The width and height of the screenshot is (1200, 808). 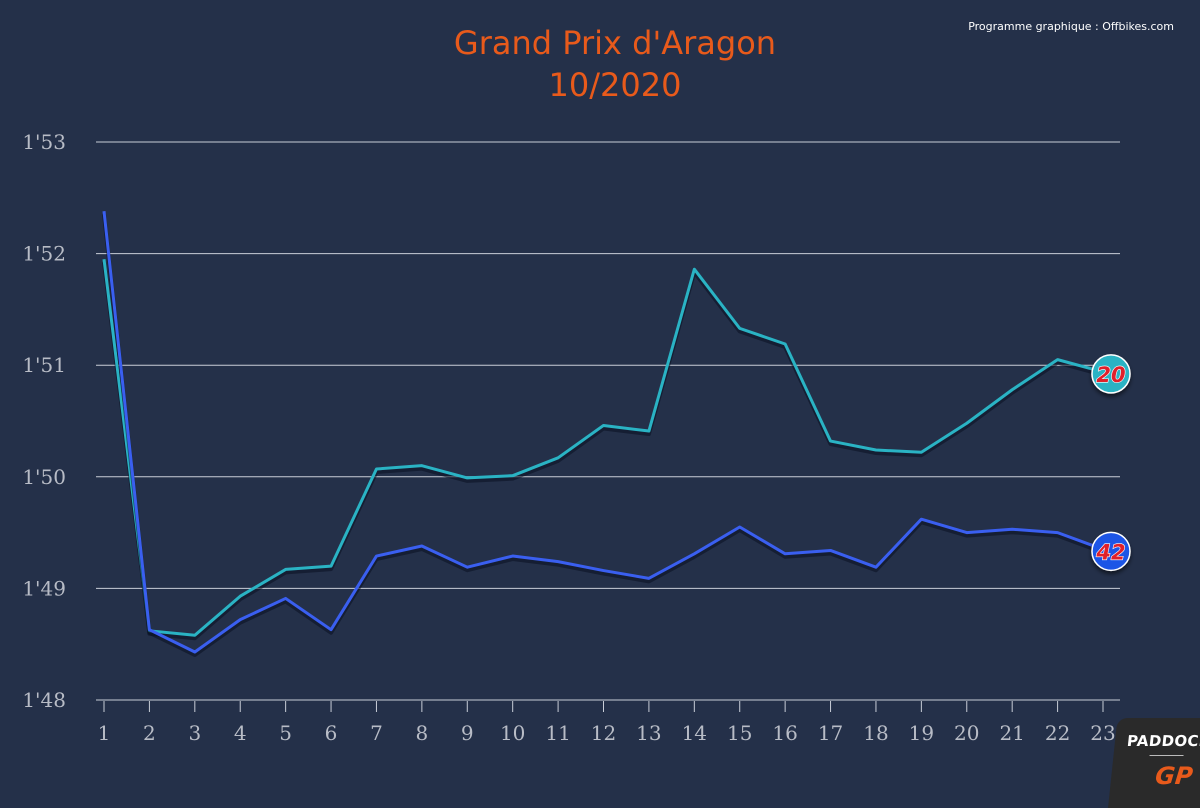 I want to click on x-tick-label: 5, so click(x=285, y=733).